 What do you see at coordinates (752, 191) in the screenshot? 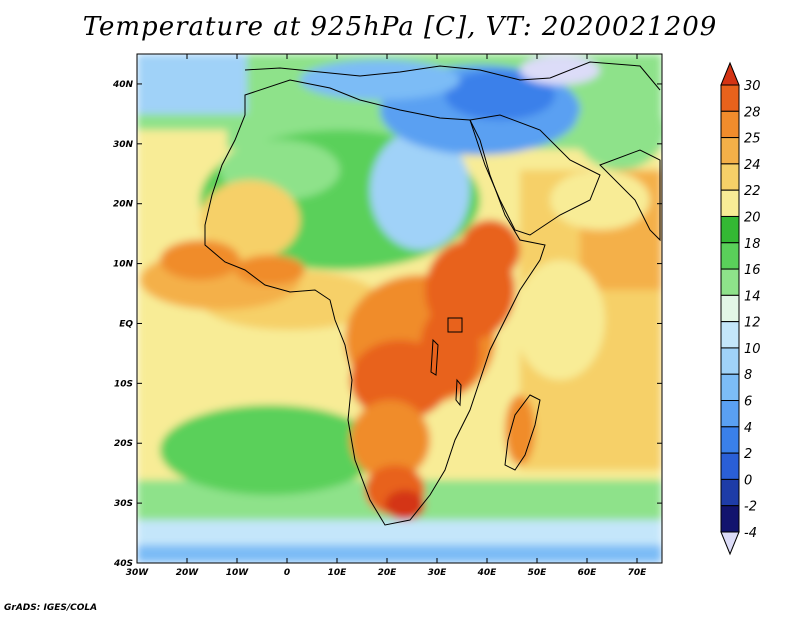
I see `colorbar-label: 22` at bounding box center [752, 191].